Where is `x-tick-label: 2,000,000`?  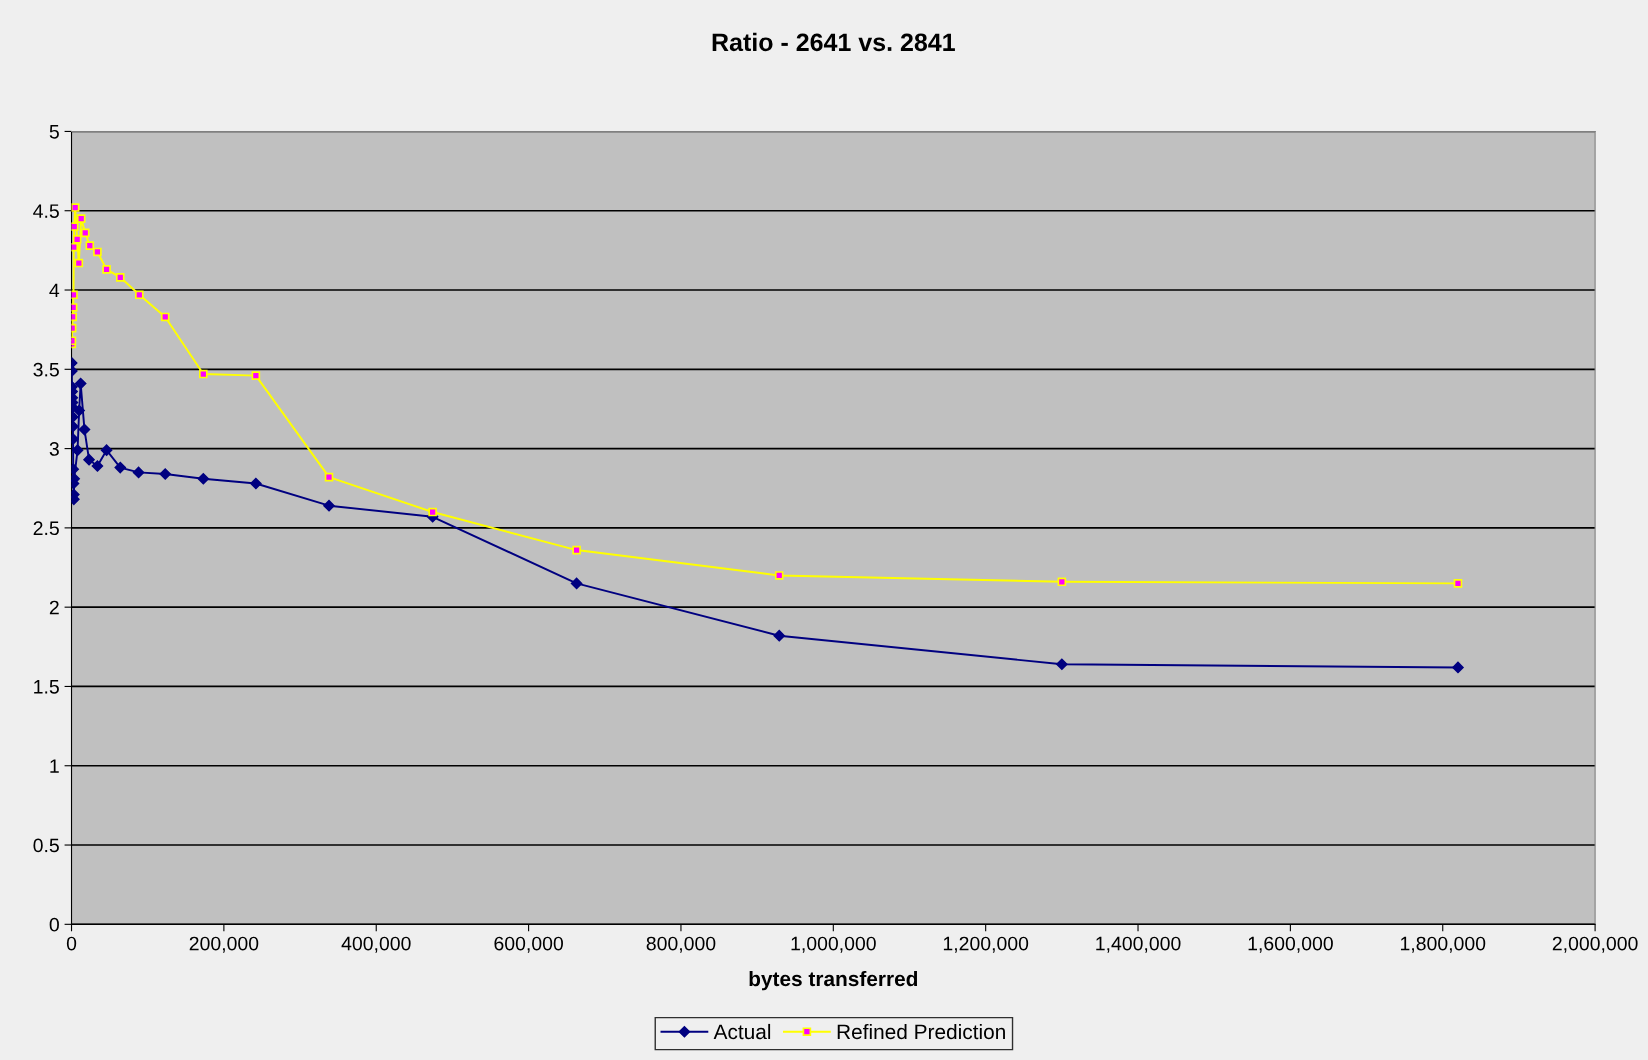
x-tick-label: 2,000,000 is located at coordinates (1595, 944).